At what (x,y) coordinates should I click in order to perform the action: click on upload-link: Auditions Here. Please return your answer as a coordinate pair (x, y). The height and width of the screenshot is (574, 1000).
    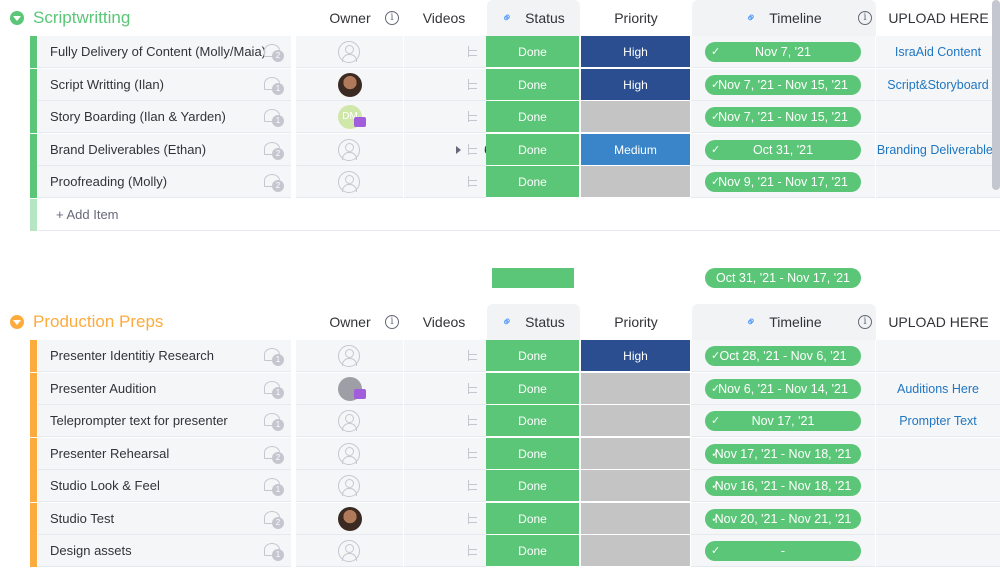
    Looking at the image, I should click on (938, 388).